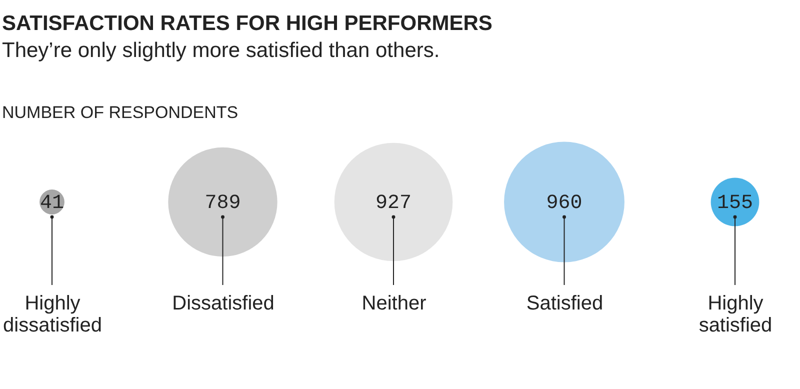  Describe the element at coordinates (221, 50) in the screenshot. I see `text: They’re only slightly more satisfied than others.` at that location.